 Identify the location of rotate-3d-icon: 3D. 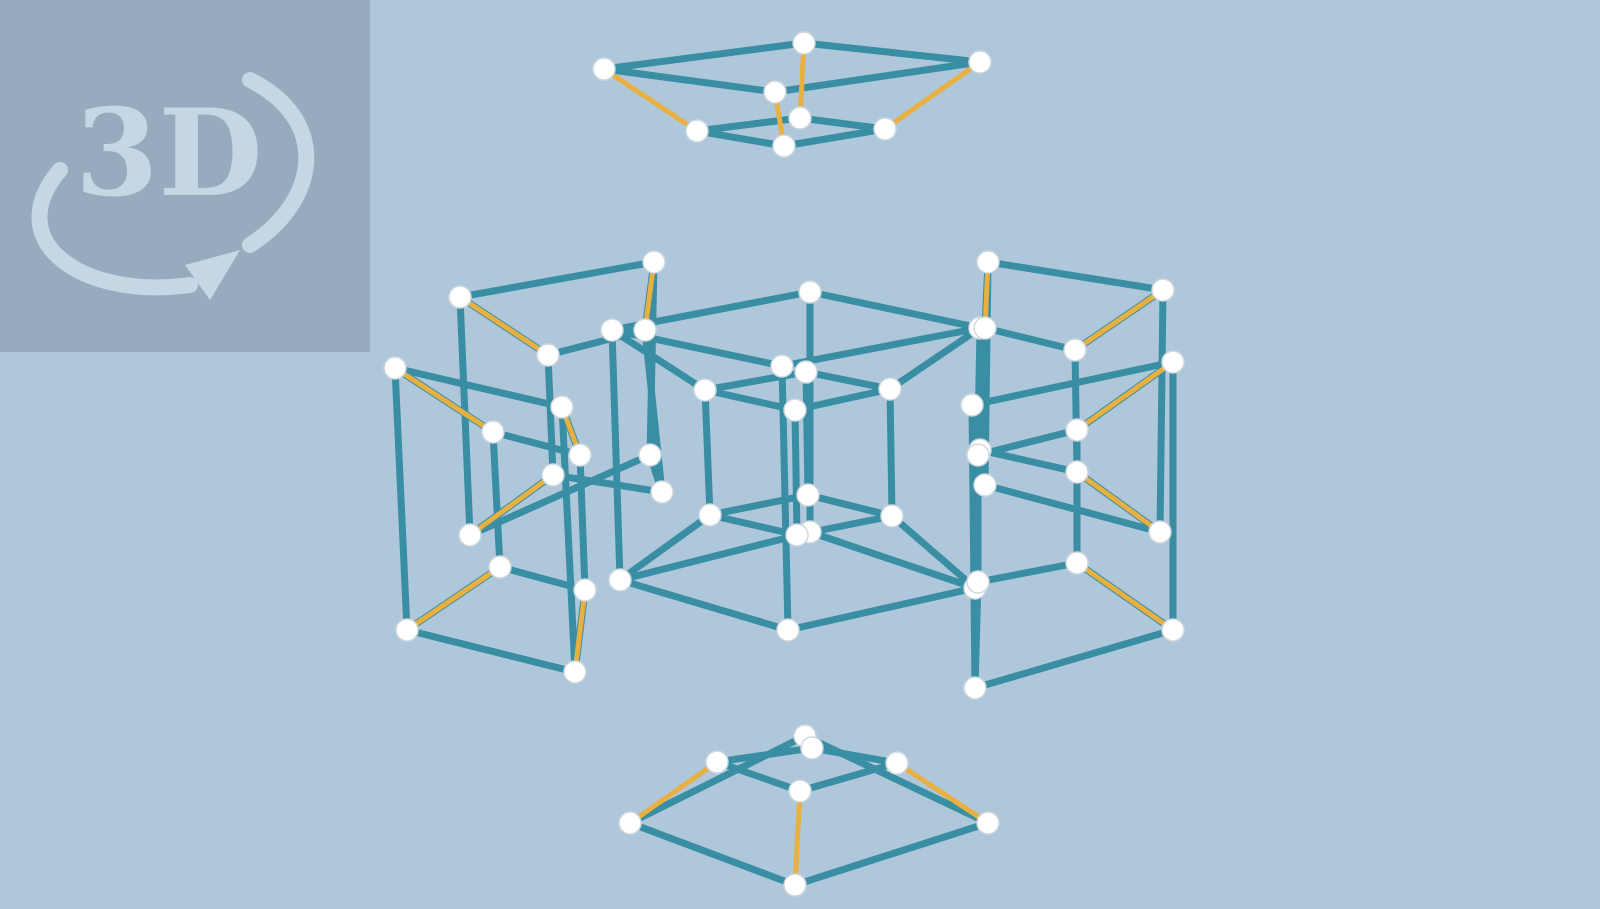
(173, 186).